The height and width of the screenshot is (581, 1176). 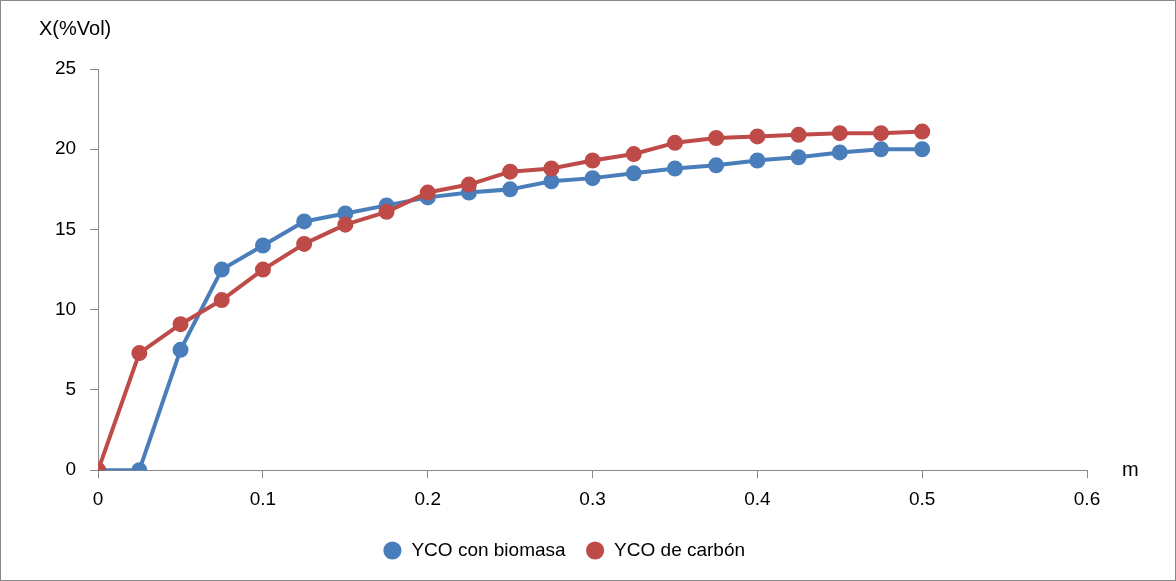 I want to click on y-tick-label: 0, so click(x=71, y=469).